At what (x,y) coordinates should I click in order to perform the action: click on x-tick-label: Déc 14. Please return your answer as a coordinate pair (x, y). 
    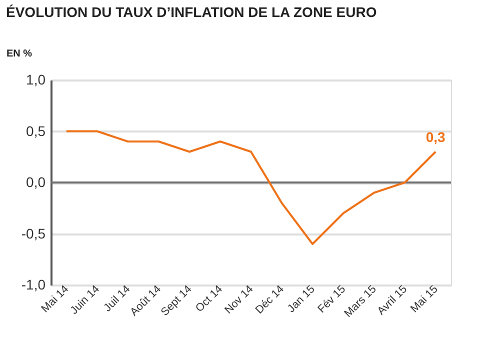
    Looking at the image, I should click on (270, 299).